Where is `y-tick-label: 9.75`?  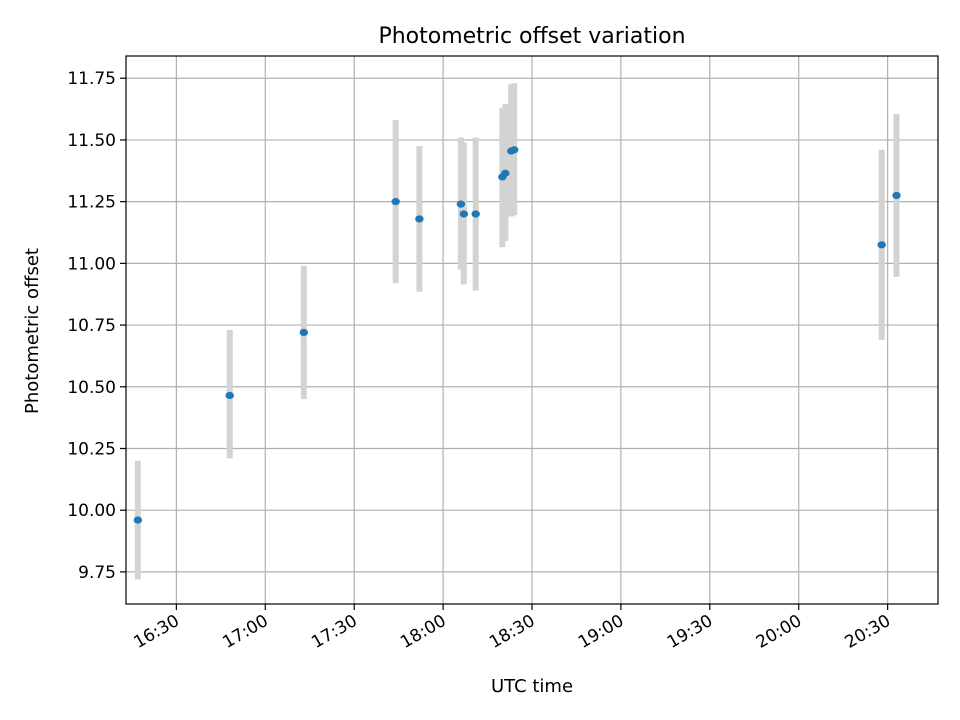
y-tick-label: 9.75 is located at coordinates (97, 573).